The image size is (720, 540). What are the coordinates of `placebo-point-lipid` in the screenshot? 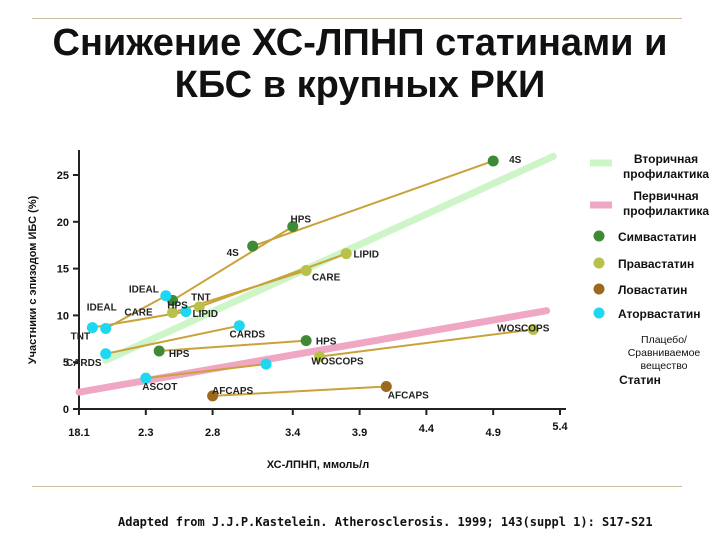 It's located at (346, 254).